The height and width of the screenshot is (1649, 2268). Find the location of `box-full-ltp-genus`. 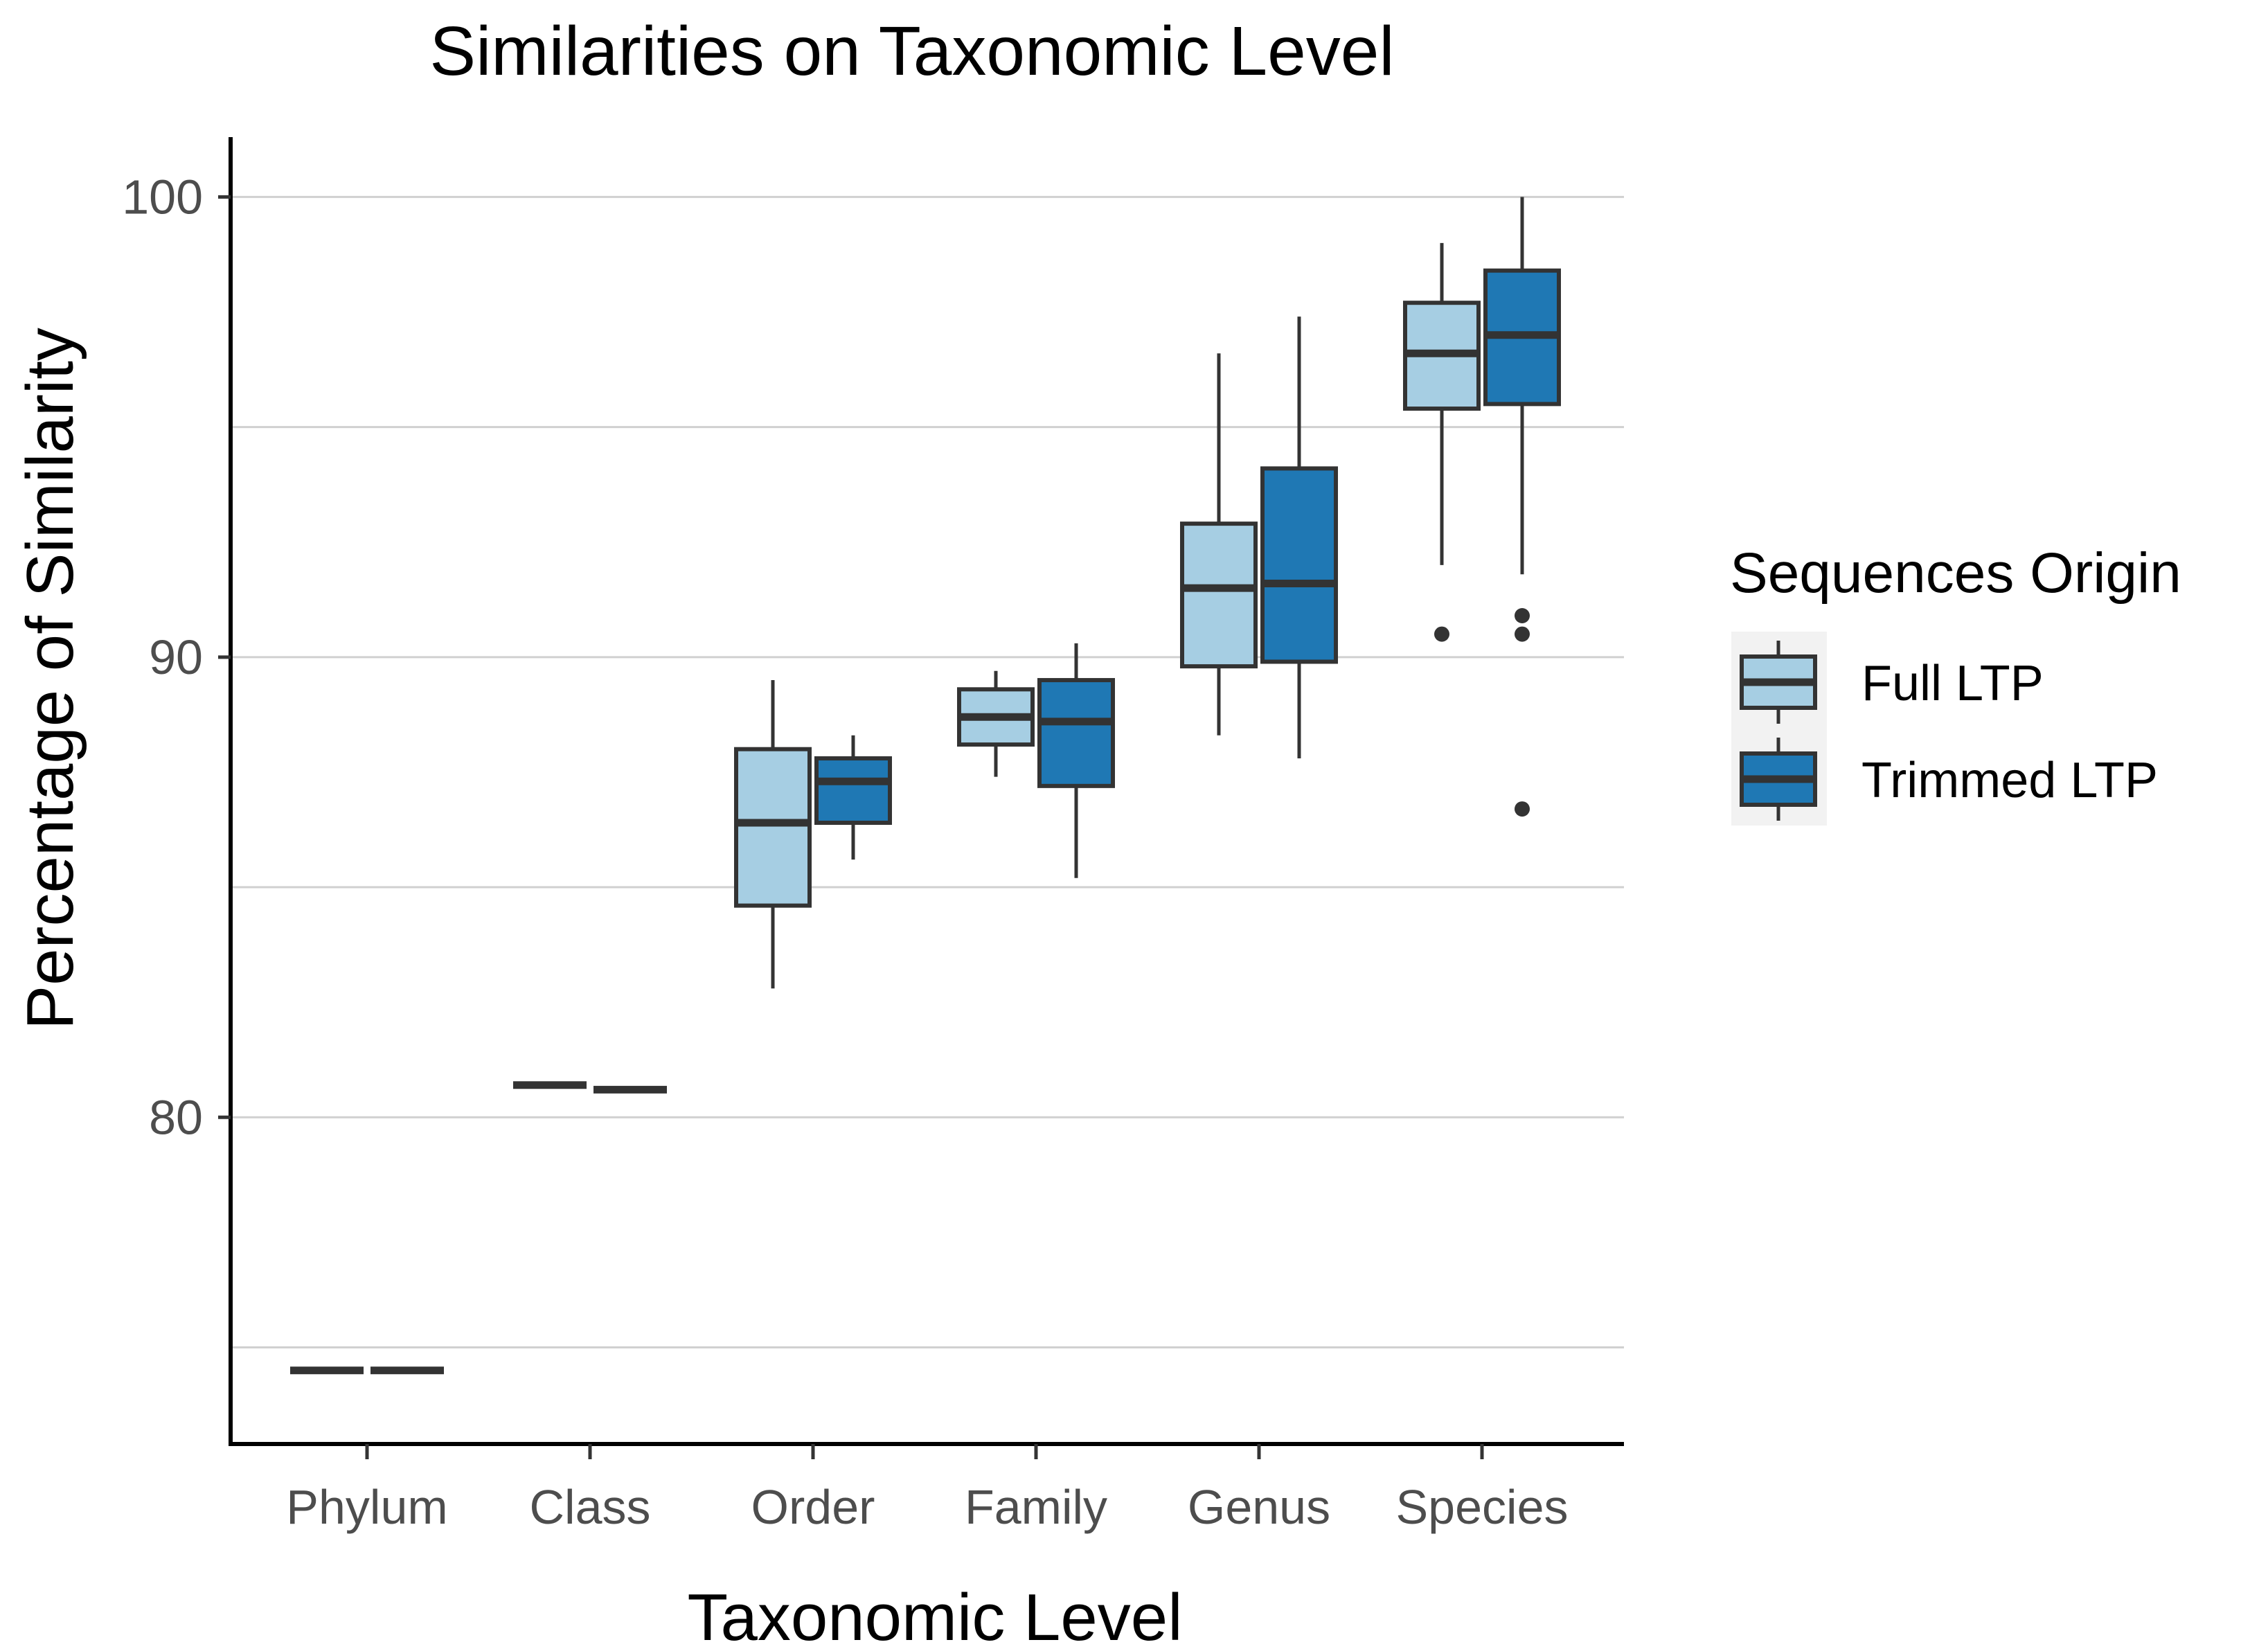

box-full-ltp-genus is located at coordinates (1219, 544).